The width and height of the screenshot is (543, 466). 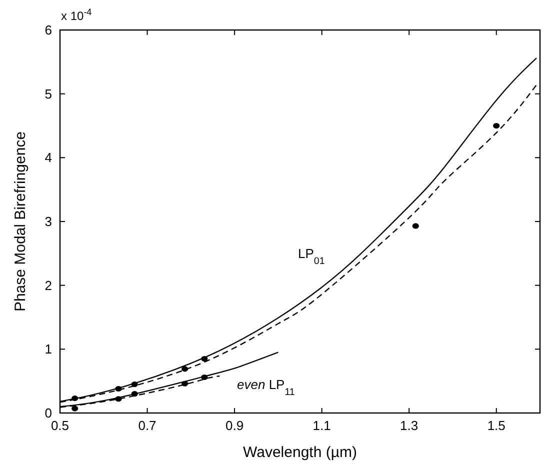 I want to click on y-tick-label: 0, so click(x=48, y=413).